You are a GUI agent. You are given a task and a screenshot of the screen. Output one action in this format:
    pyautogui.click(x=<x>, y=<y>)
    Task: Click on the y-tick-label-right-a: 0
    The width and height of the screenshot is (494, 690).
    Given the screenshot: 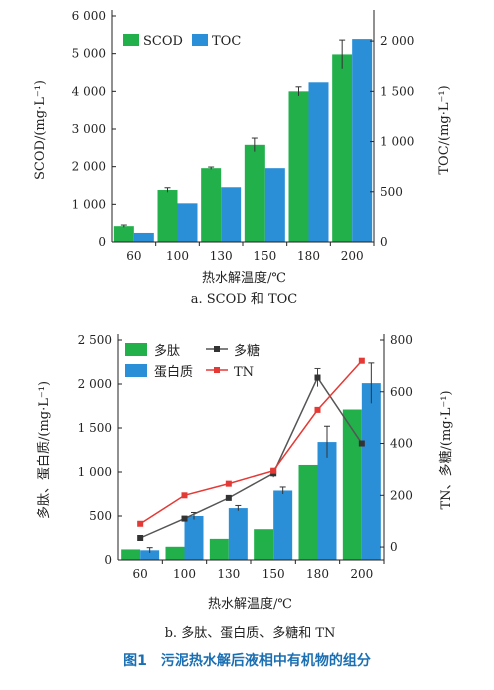 What is the action you would take?
    pyautogui.click(x=384, y=242)
    